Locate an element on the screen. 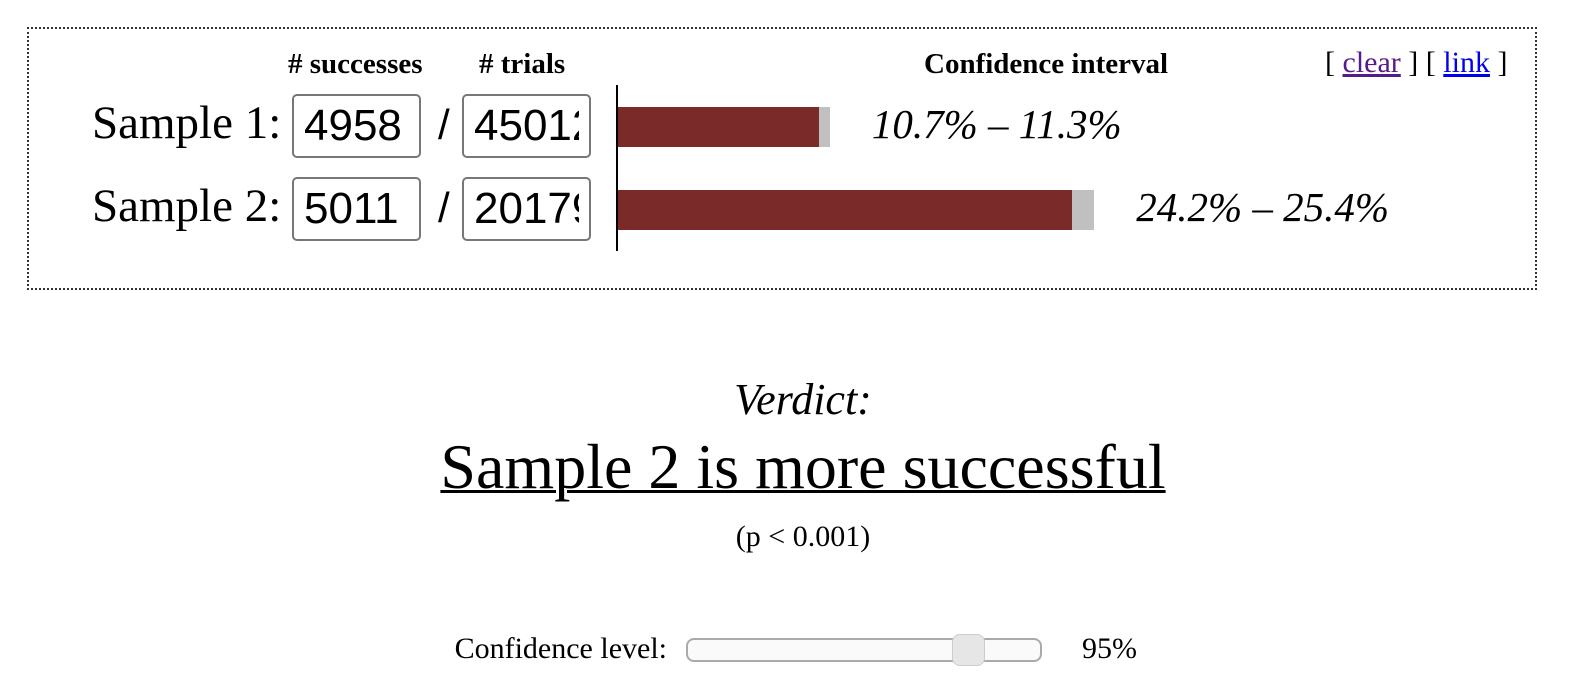 The image size is (1574, 682). interval-header: Confidence interval is located at coordinates (1046, 64).